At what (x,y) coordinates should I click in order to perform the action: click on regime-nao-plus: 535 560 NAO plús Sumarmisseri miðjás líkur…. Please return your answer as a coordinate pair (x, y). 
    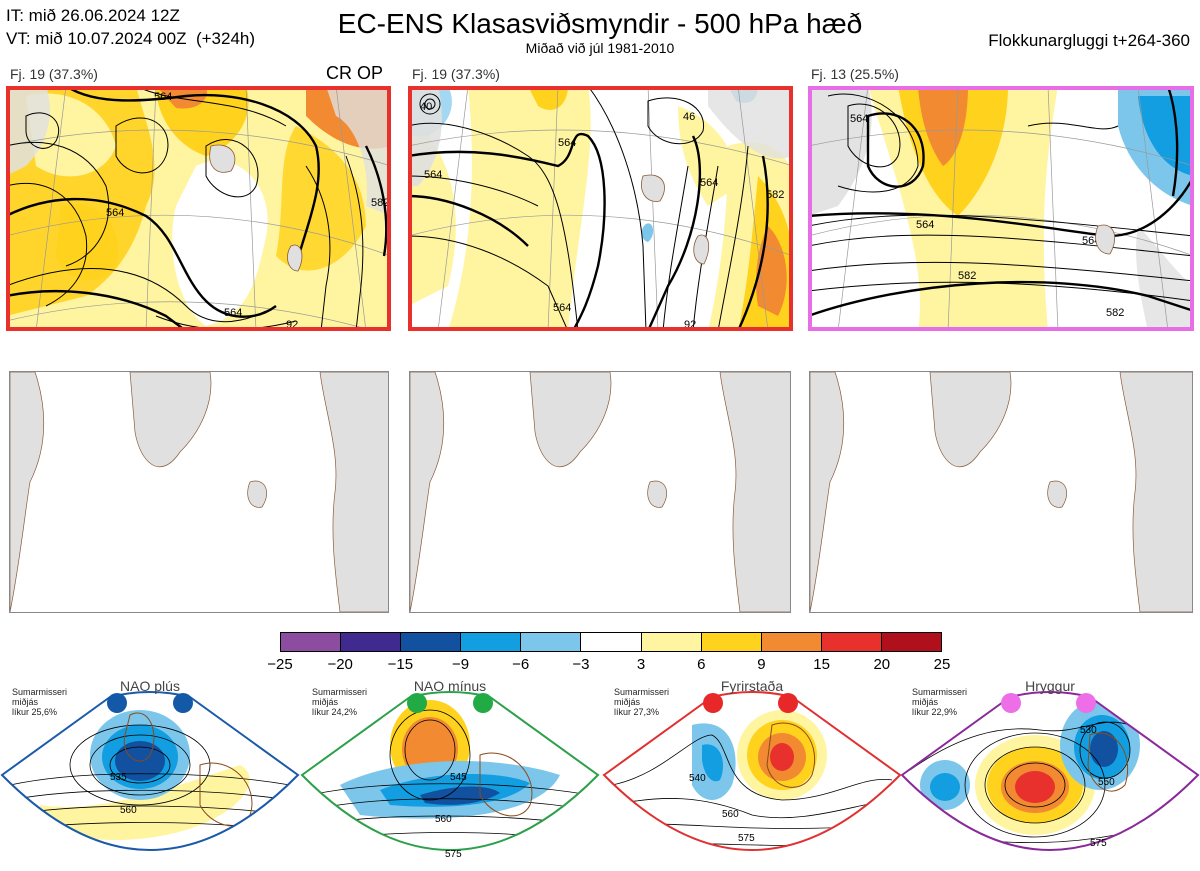
    Looking at the image, I should click on (150, 773).